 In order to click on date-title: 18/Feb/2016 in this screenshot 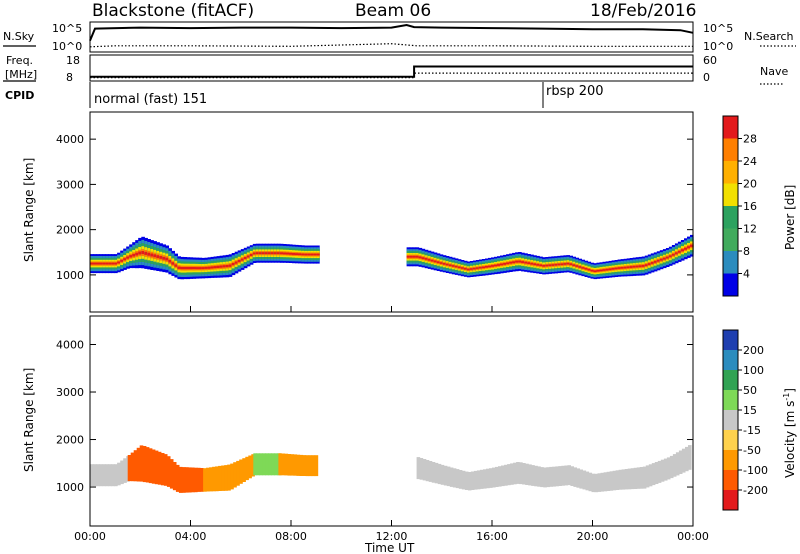, I will do `click(643, 11)`.